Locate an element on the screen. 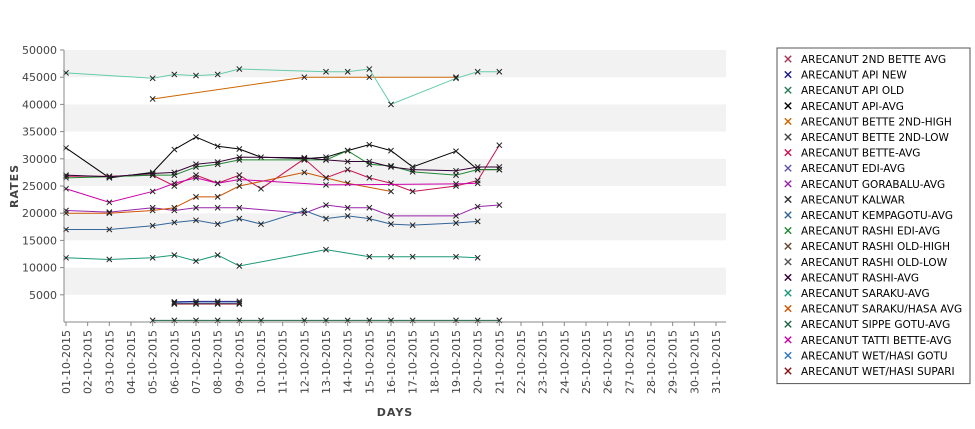 This screenshot has width=975, height=429. legend-entry: ARECANUT WET/HASI GOTU is located at coordinates (866, 356).